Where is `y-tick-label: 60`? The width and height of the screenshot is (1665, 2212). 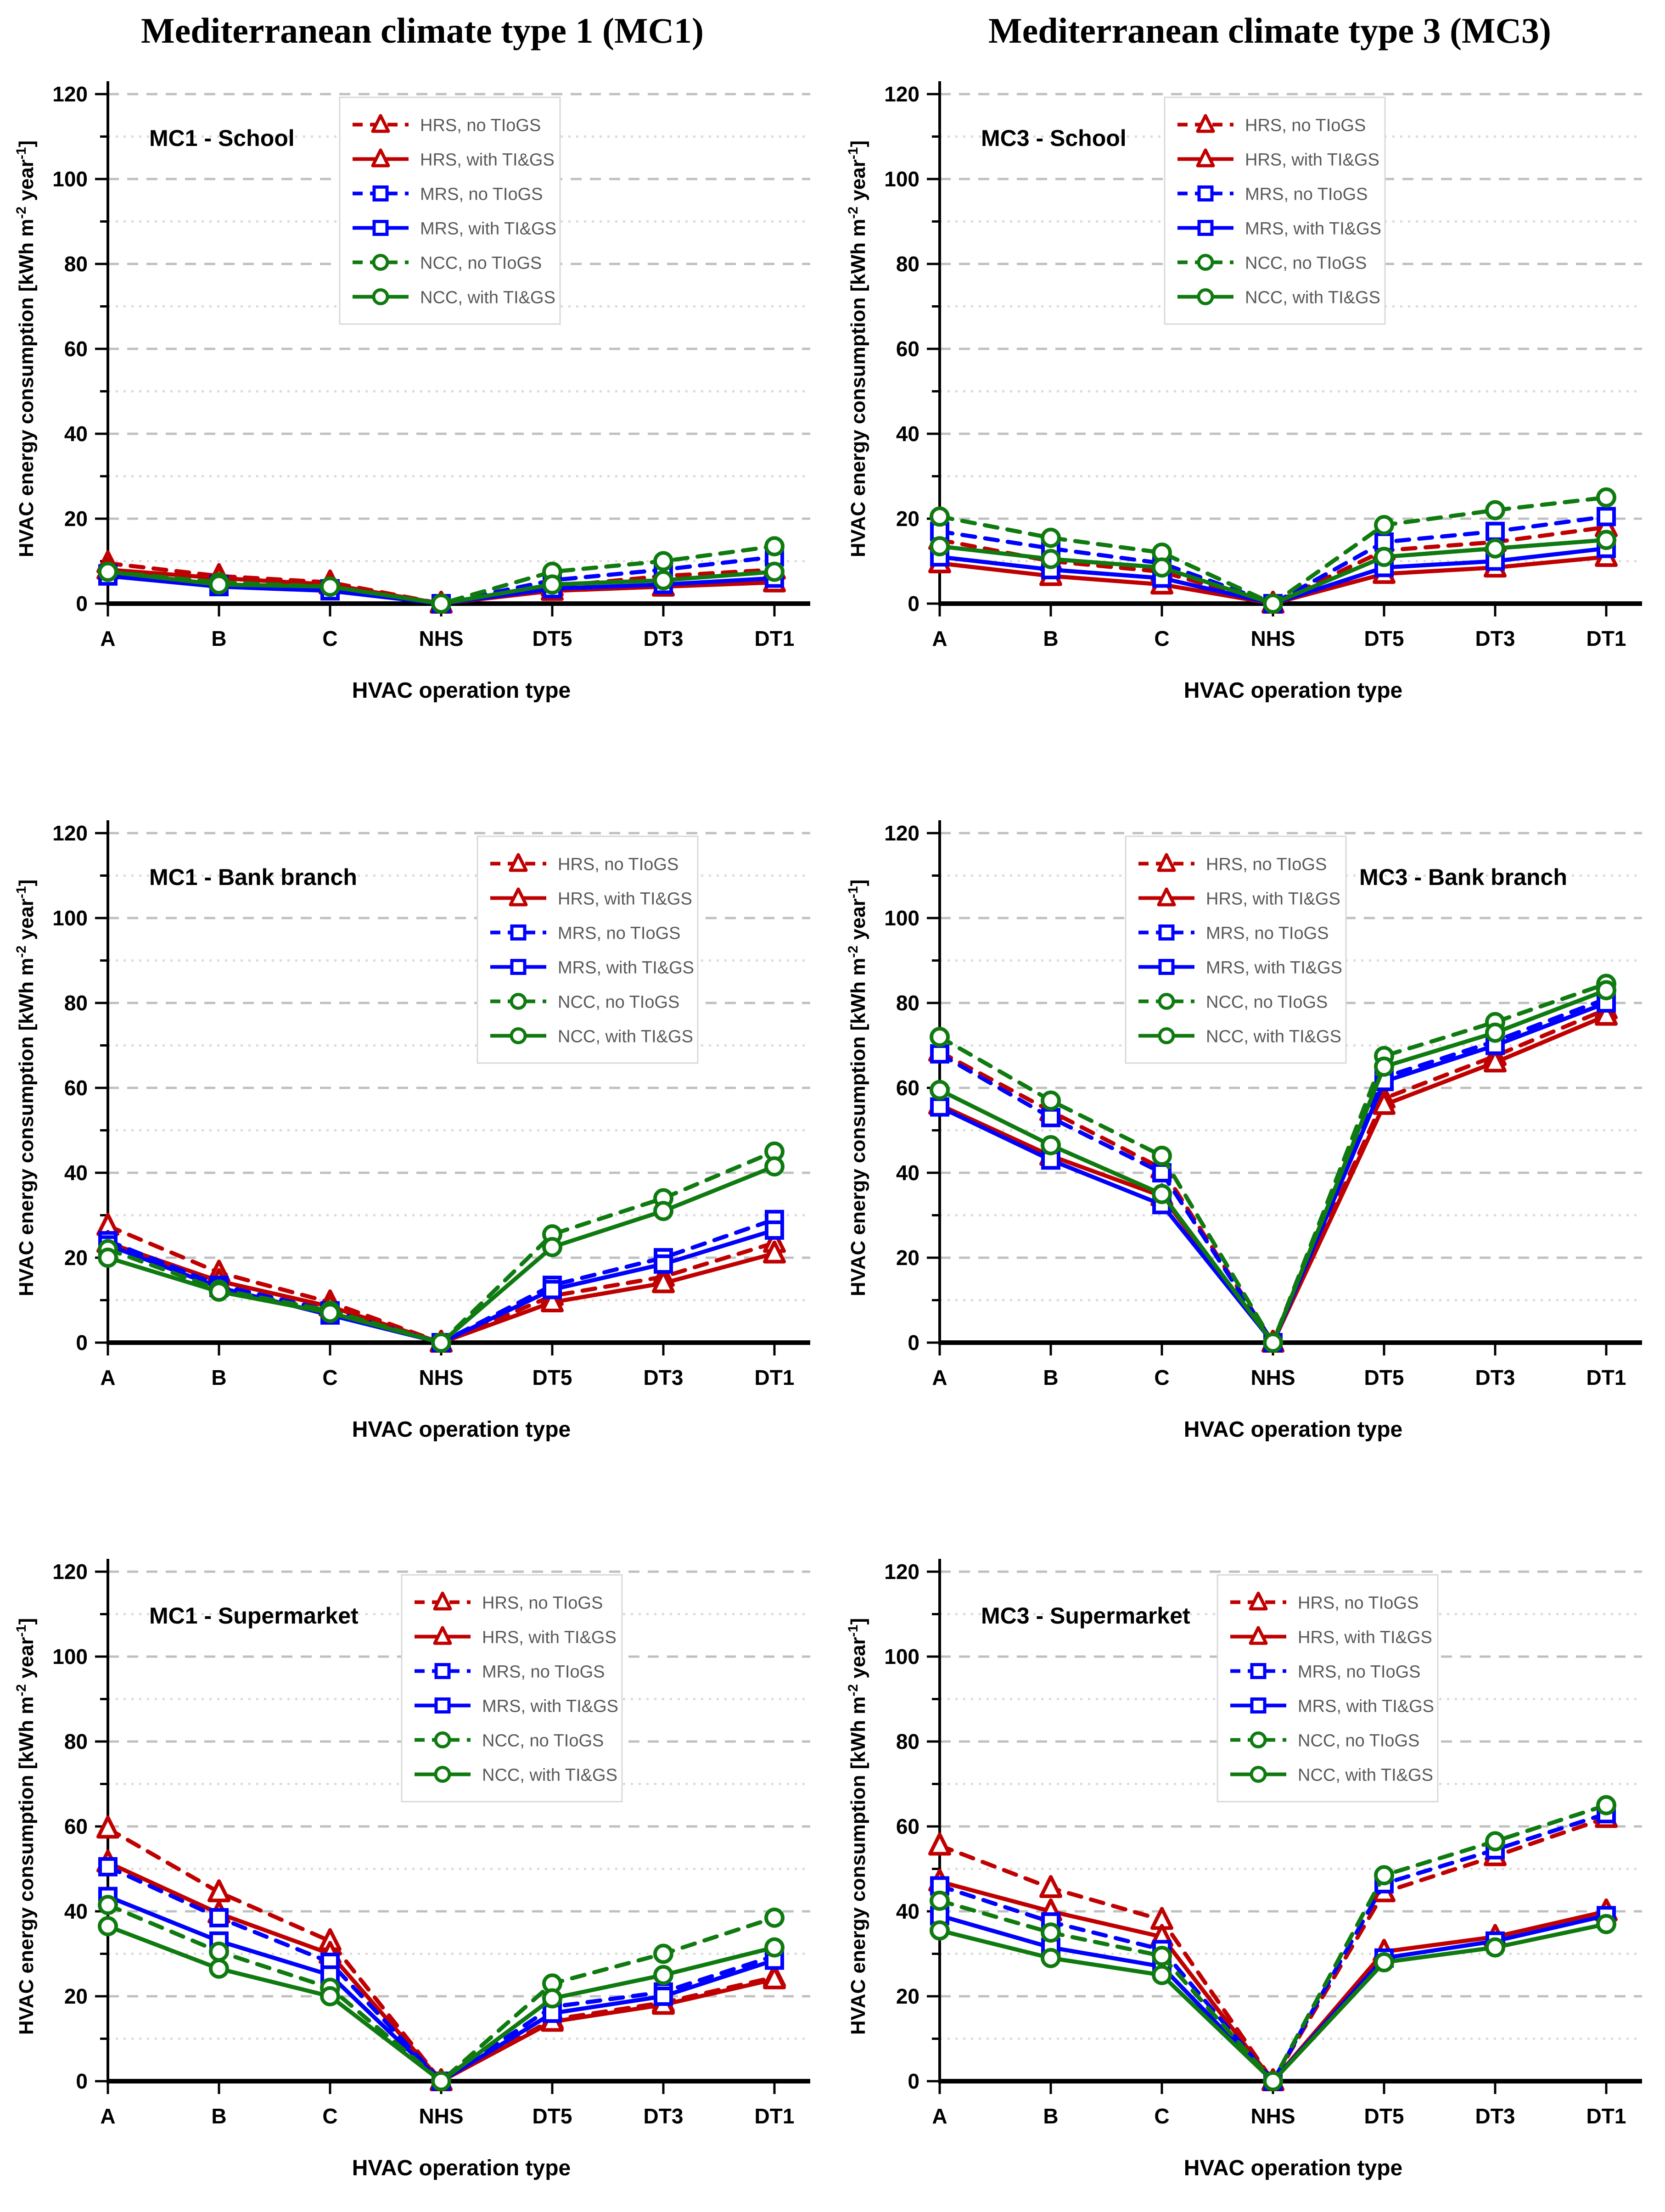
y-tick-label: 60 is located at coordinates (907, 349).